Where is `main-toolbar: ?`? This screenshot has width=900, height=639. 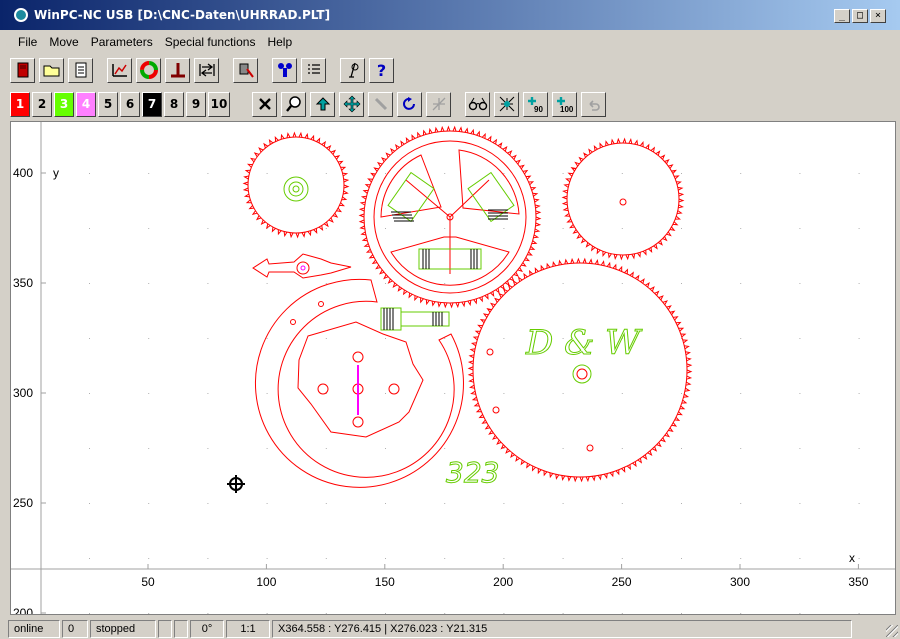 main-toolbar: ? is located at coordinates (204, 70).